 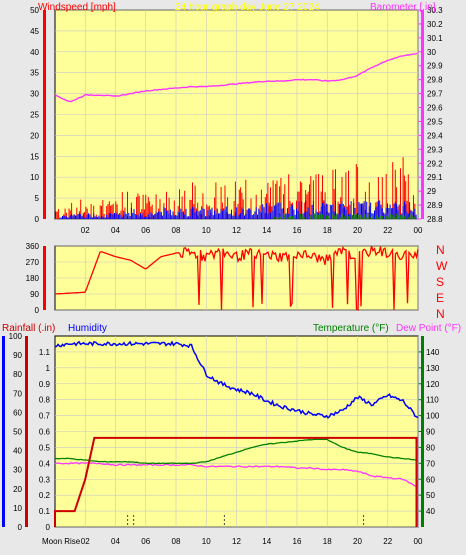 What do you see at coordinates (266, 541) in the screenshot?
I see `temp-x-tick: 14` at bounding box center [266, 541].